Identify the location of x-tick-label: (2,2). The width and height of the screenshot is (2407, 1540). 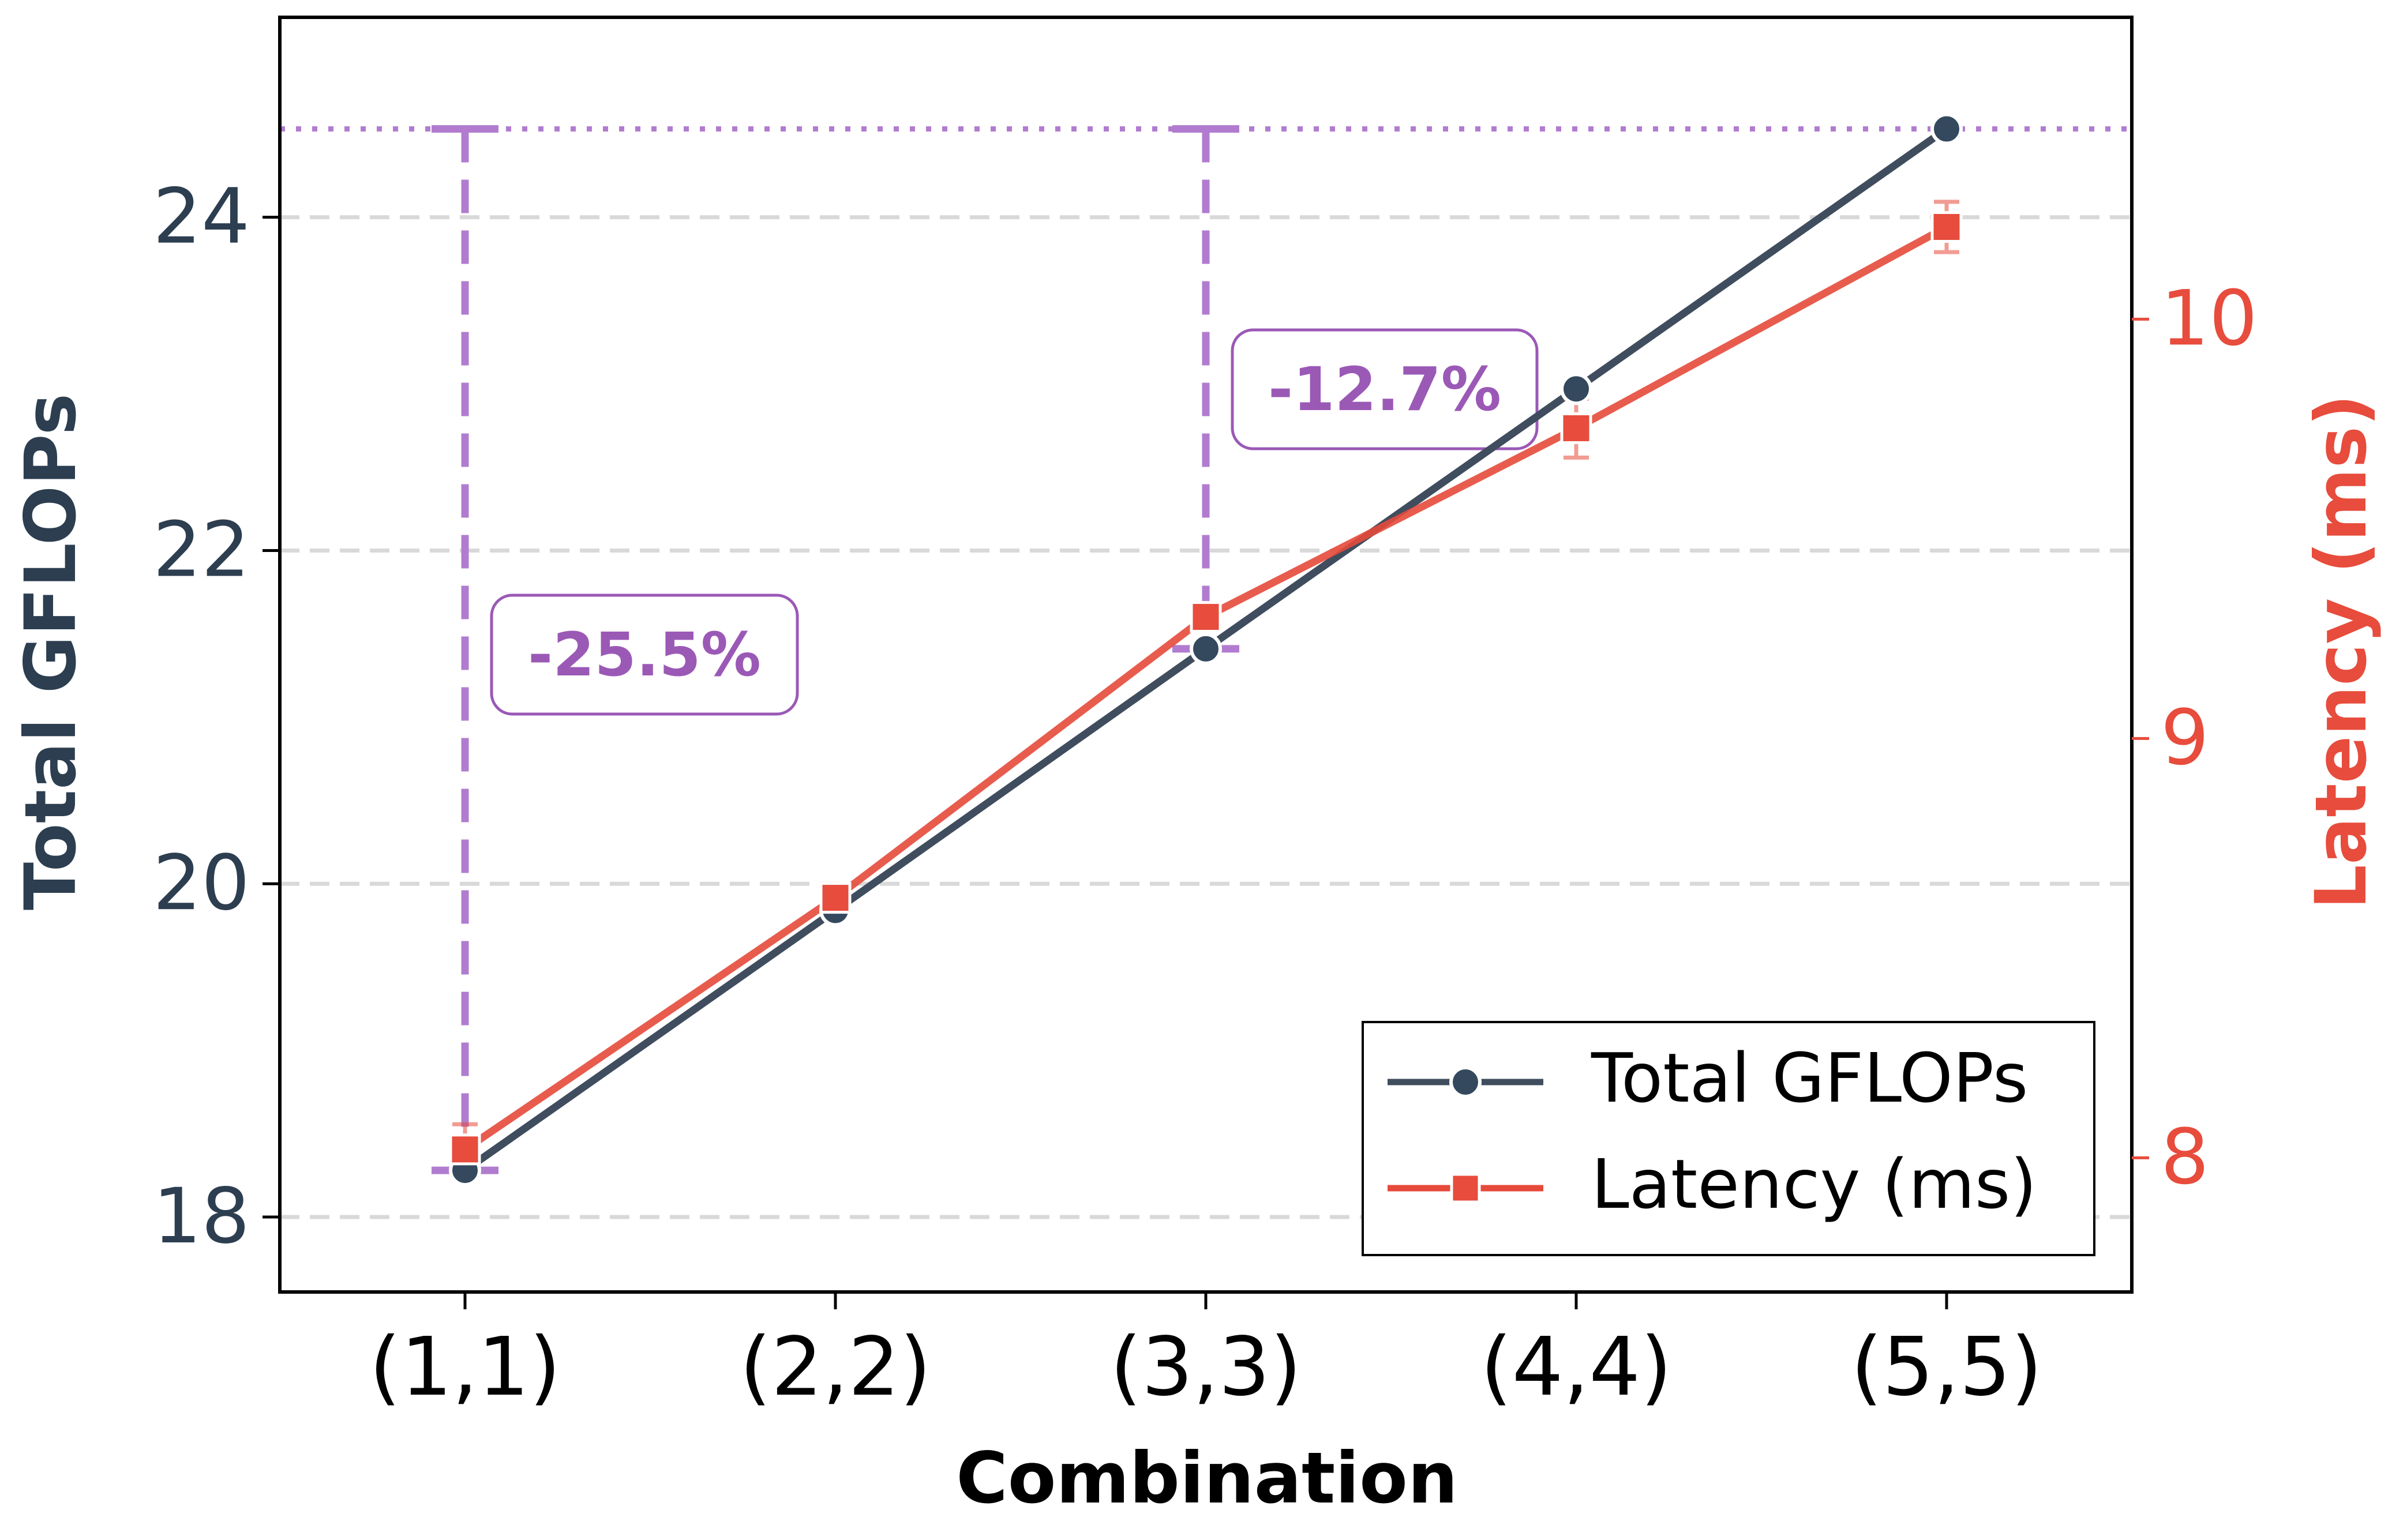
(836, 1367).